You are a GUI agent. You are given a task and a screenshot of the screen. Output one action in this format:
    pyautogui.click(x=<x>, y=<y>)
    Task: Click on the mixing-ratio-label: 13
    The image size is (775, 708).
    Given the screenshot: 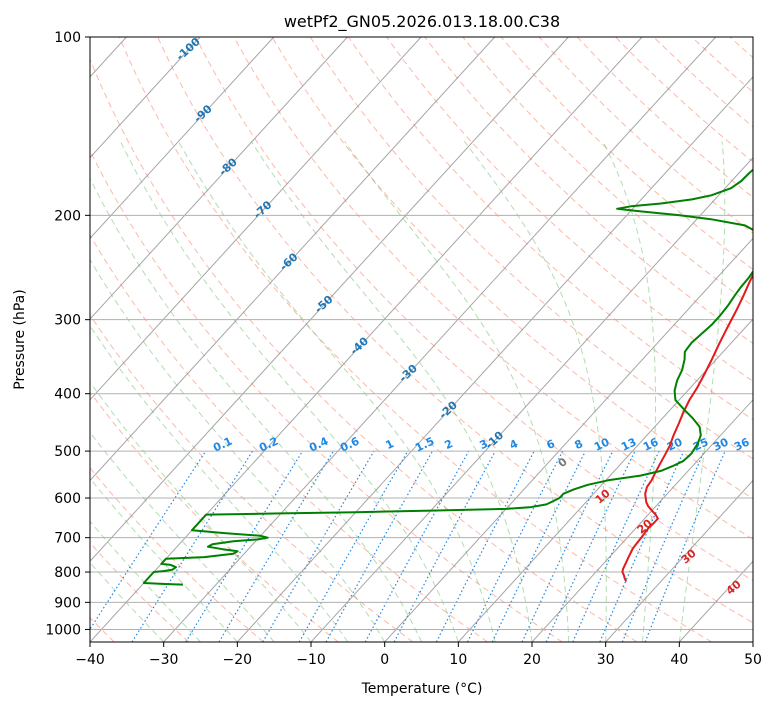 What is the action you would take?
    pyautogui.click(x=628, y=444)
    